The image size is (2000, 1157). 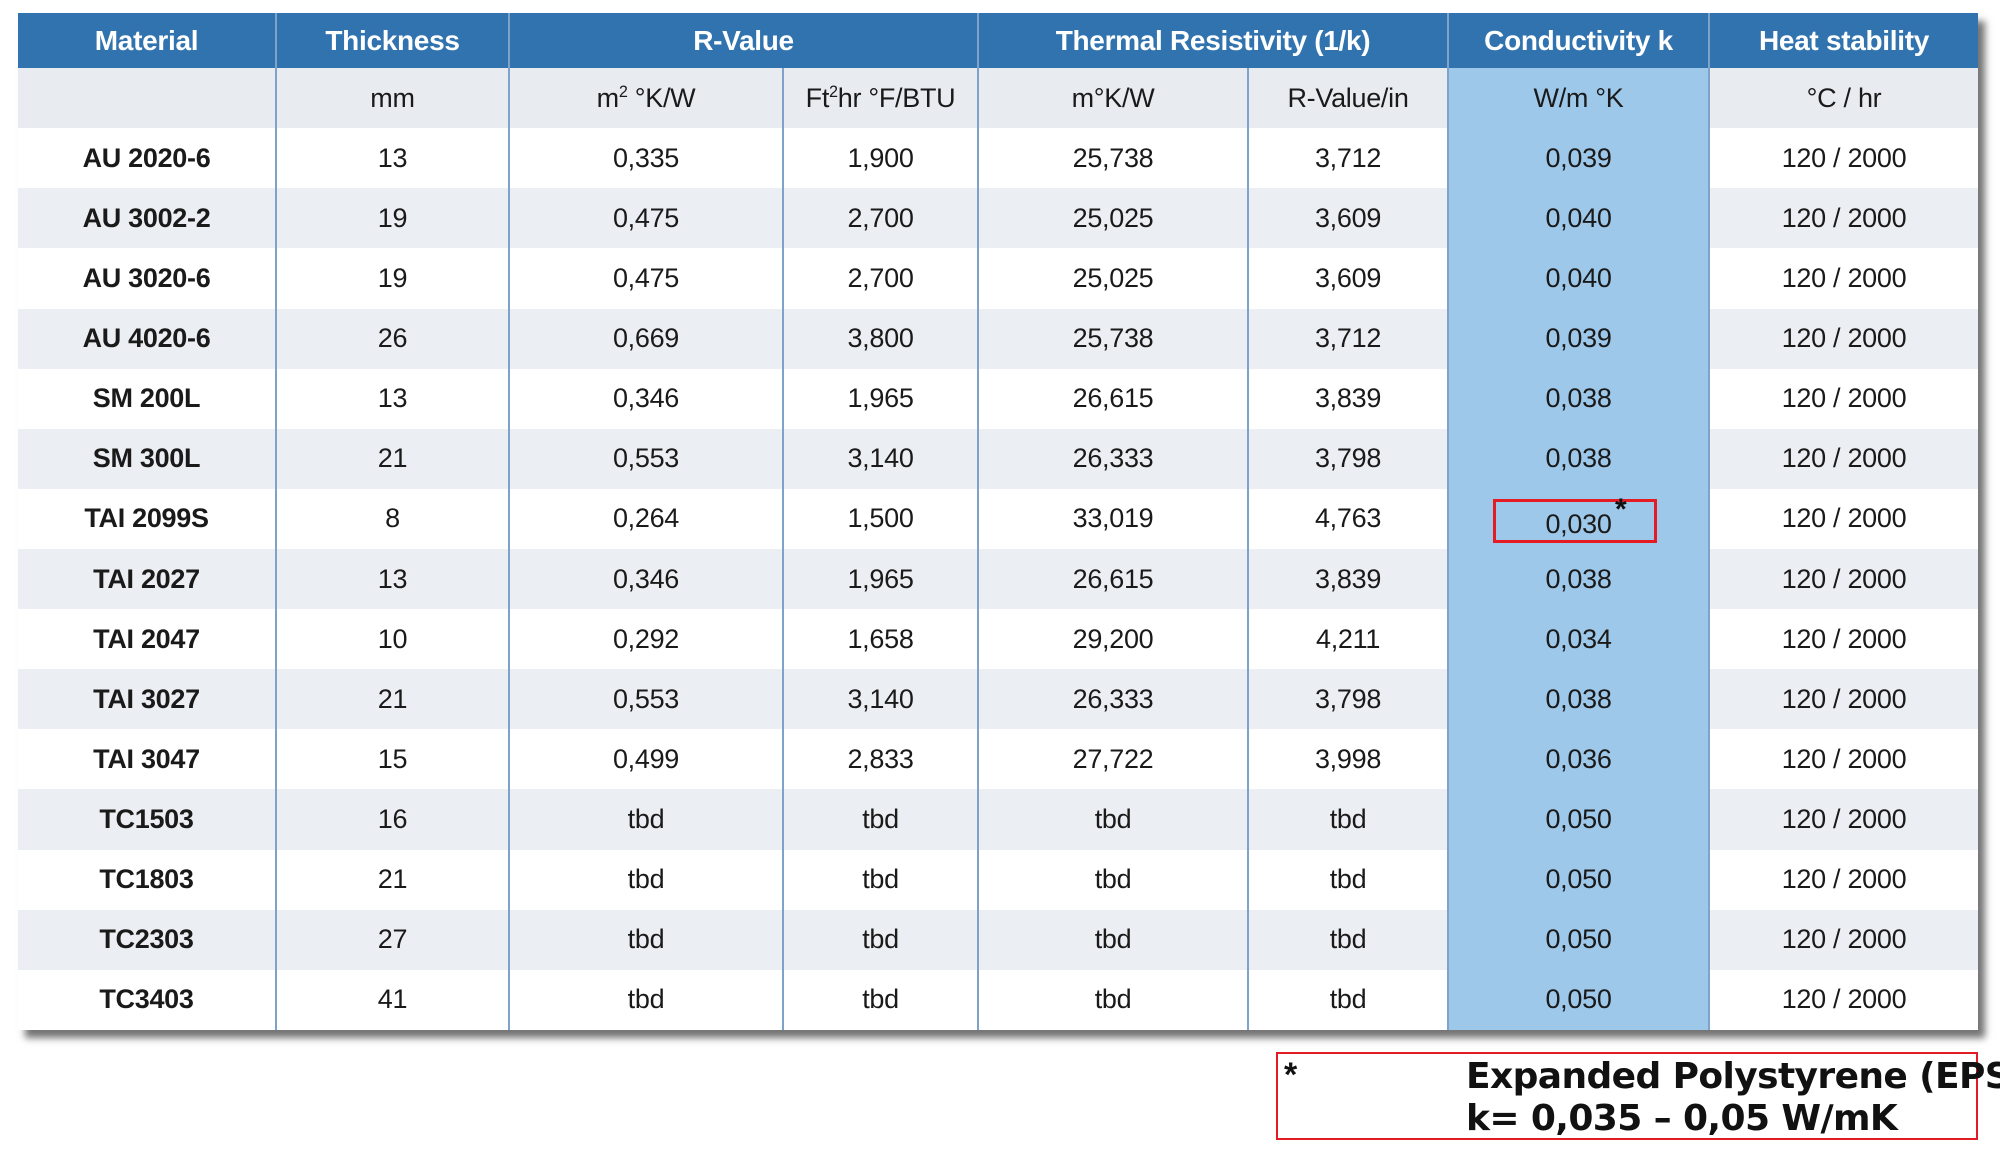 I want to click on units-conductivity: W/m °K, so click(x=1578, y=98).